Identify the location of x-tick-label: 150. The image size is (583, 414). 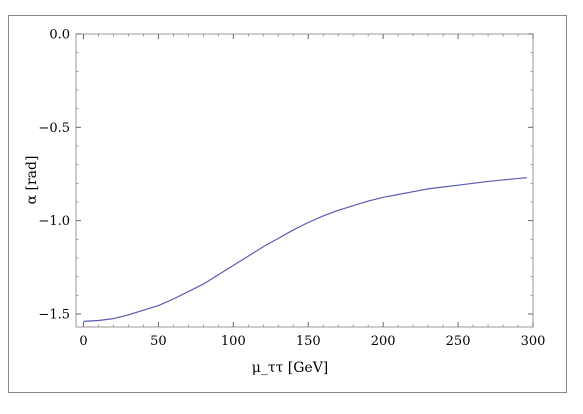
(308, 341).